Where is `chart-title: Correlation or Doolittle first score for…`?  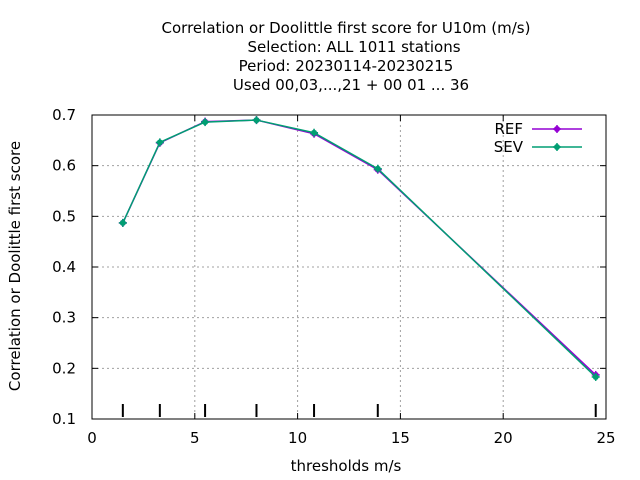 chart-title: Correlation or Doolittle first score for… is located at coordinates (346, 56).